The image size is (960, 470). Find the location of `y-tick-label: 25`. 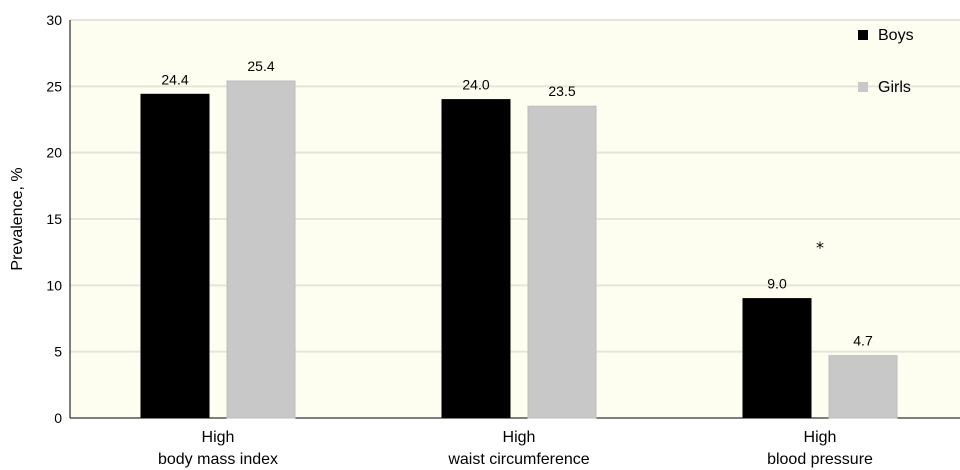

y-tick-label: 25 is located at coordinates (54, 86).